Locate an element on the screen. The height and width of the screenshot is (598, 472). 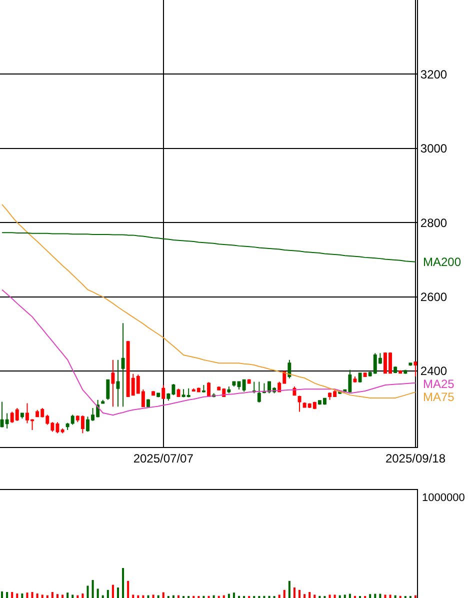
x-tick-label: 2025/07/07 is located at coordinates (163, 458).